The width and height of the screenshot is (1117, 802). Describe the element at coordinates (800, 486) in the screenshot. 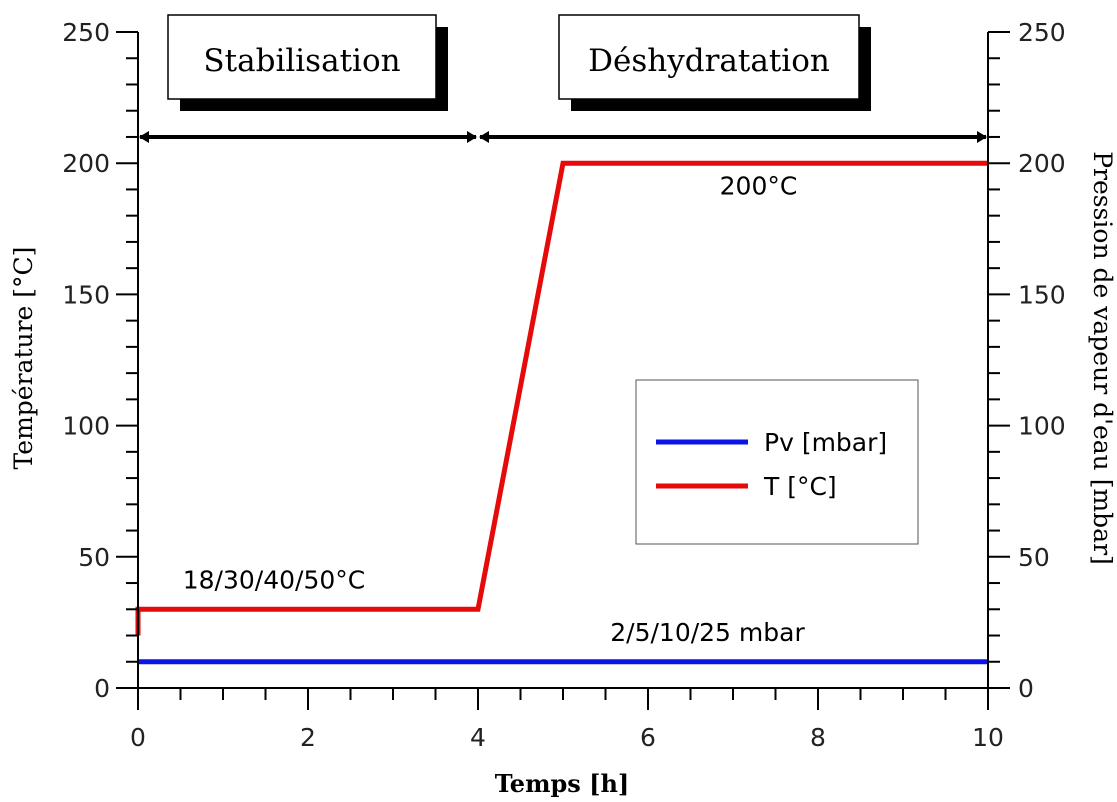

I see `legend-label-1: T [°C]` at that location.